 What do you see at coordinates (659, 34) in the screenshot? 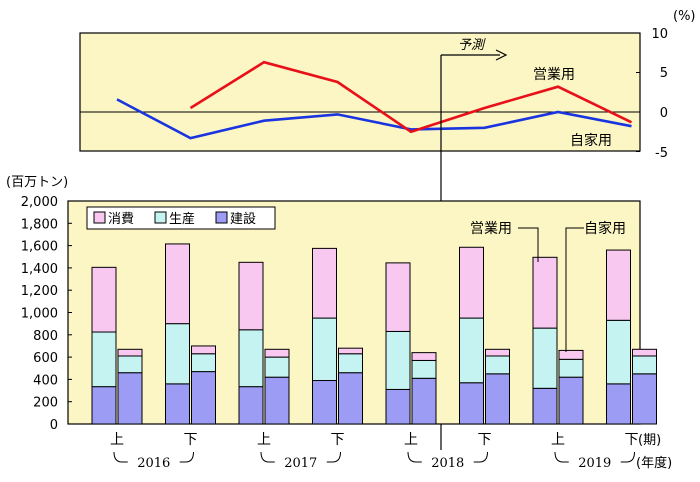
I see `line-y-tick-label: 10` at bounding box center [659, 34].